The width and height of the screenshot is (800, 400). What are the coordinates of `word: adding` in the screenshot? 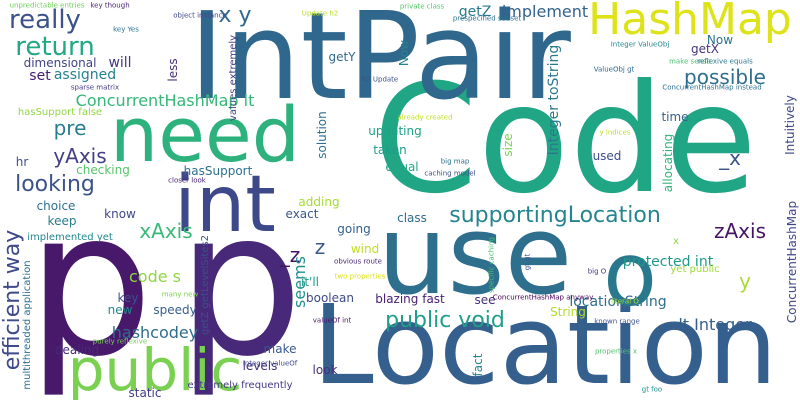 It's located at (319, 202).